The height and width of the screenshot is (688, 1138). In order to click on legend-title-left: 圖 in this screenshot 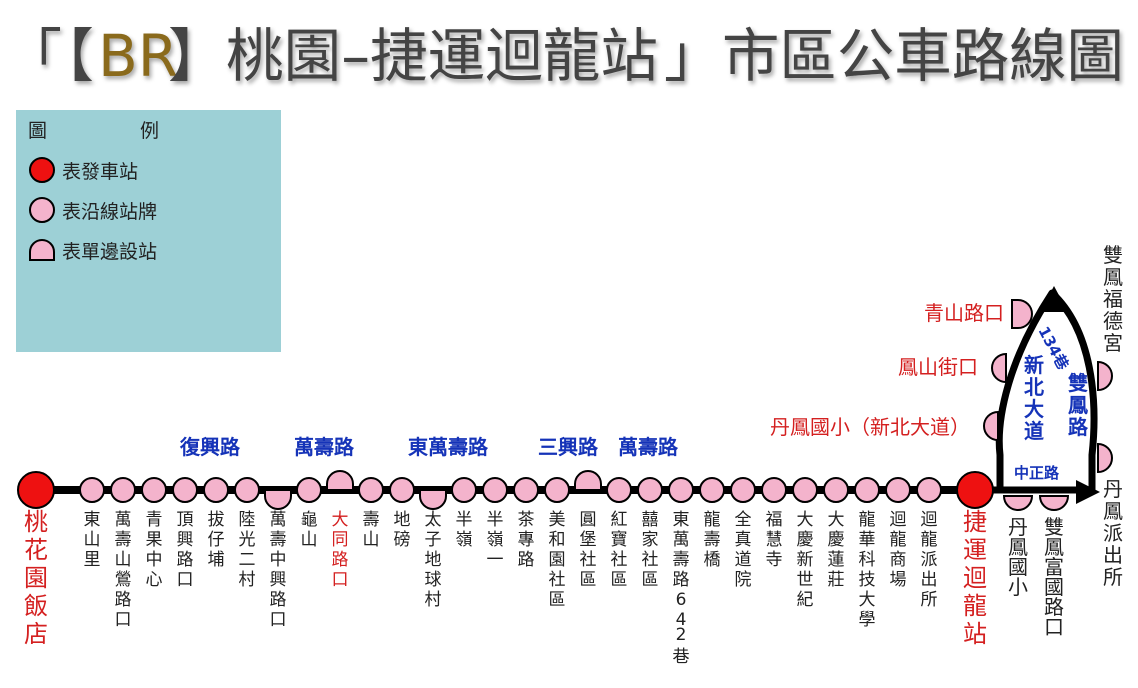, I will do `click(38, 131)`.